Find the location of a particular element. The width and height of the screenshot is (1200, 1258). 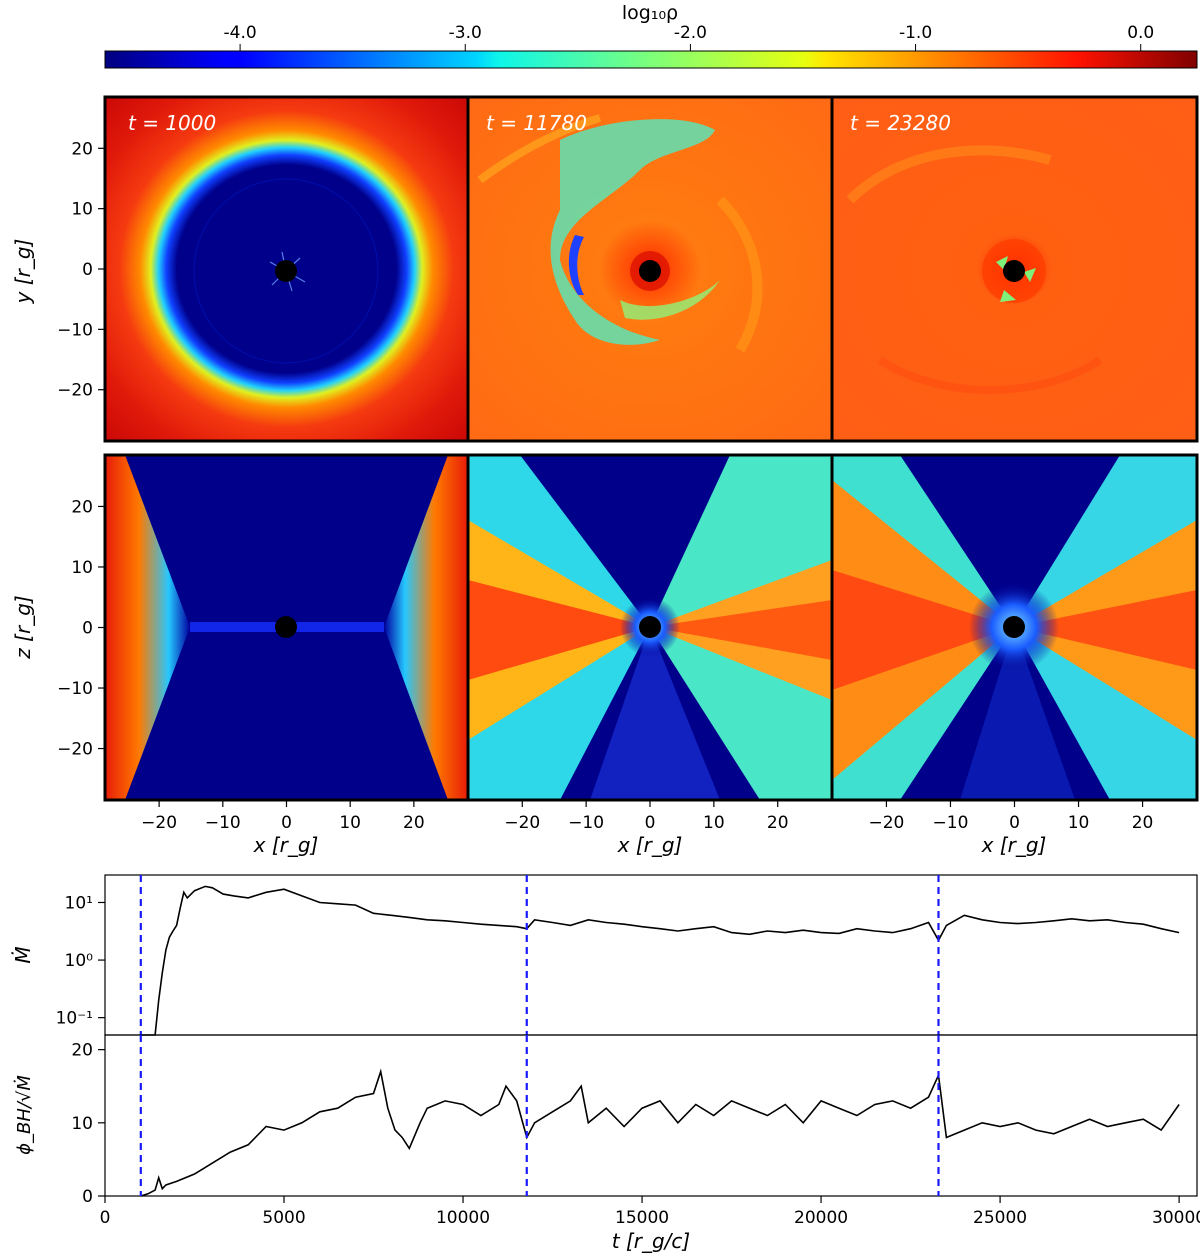

panel-xy-t11780 is located at coordinates (650, 269).